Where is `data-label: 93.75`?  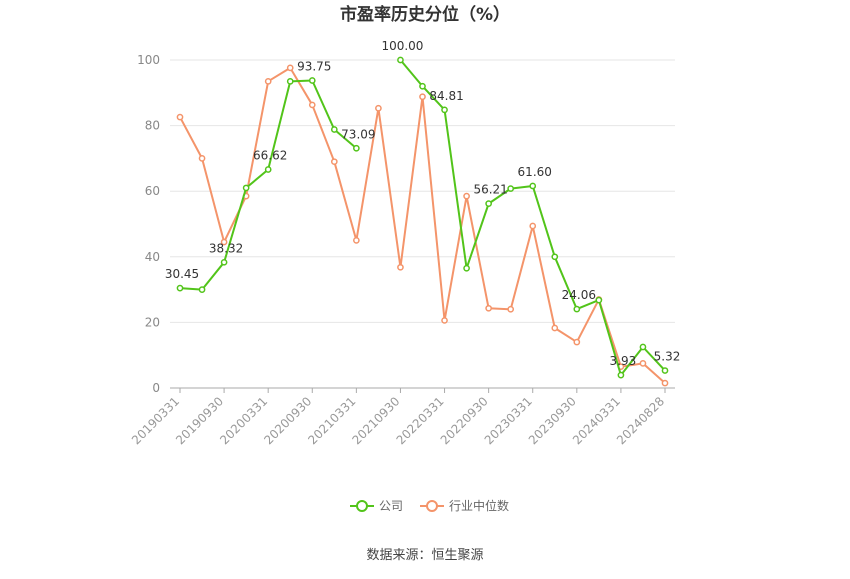
data-label: 93.75 is located at coordinates (314, 67).